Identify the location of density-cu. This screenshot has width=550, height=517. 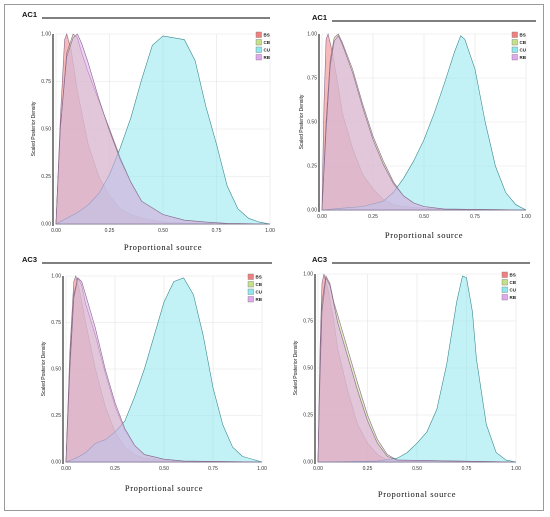
(417, 369).